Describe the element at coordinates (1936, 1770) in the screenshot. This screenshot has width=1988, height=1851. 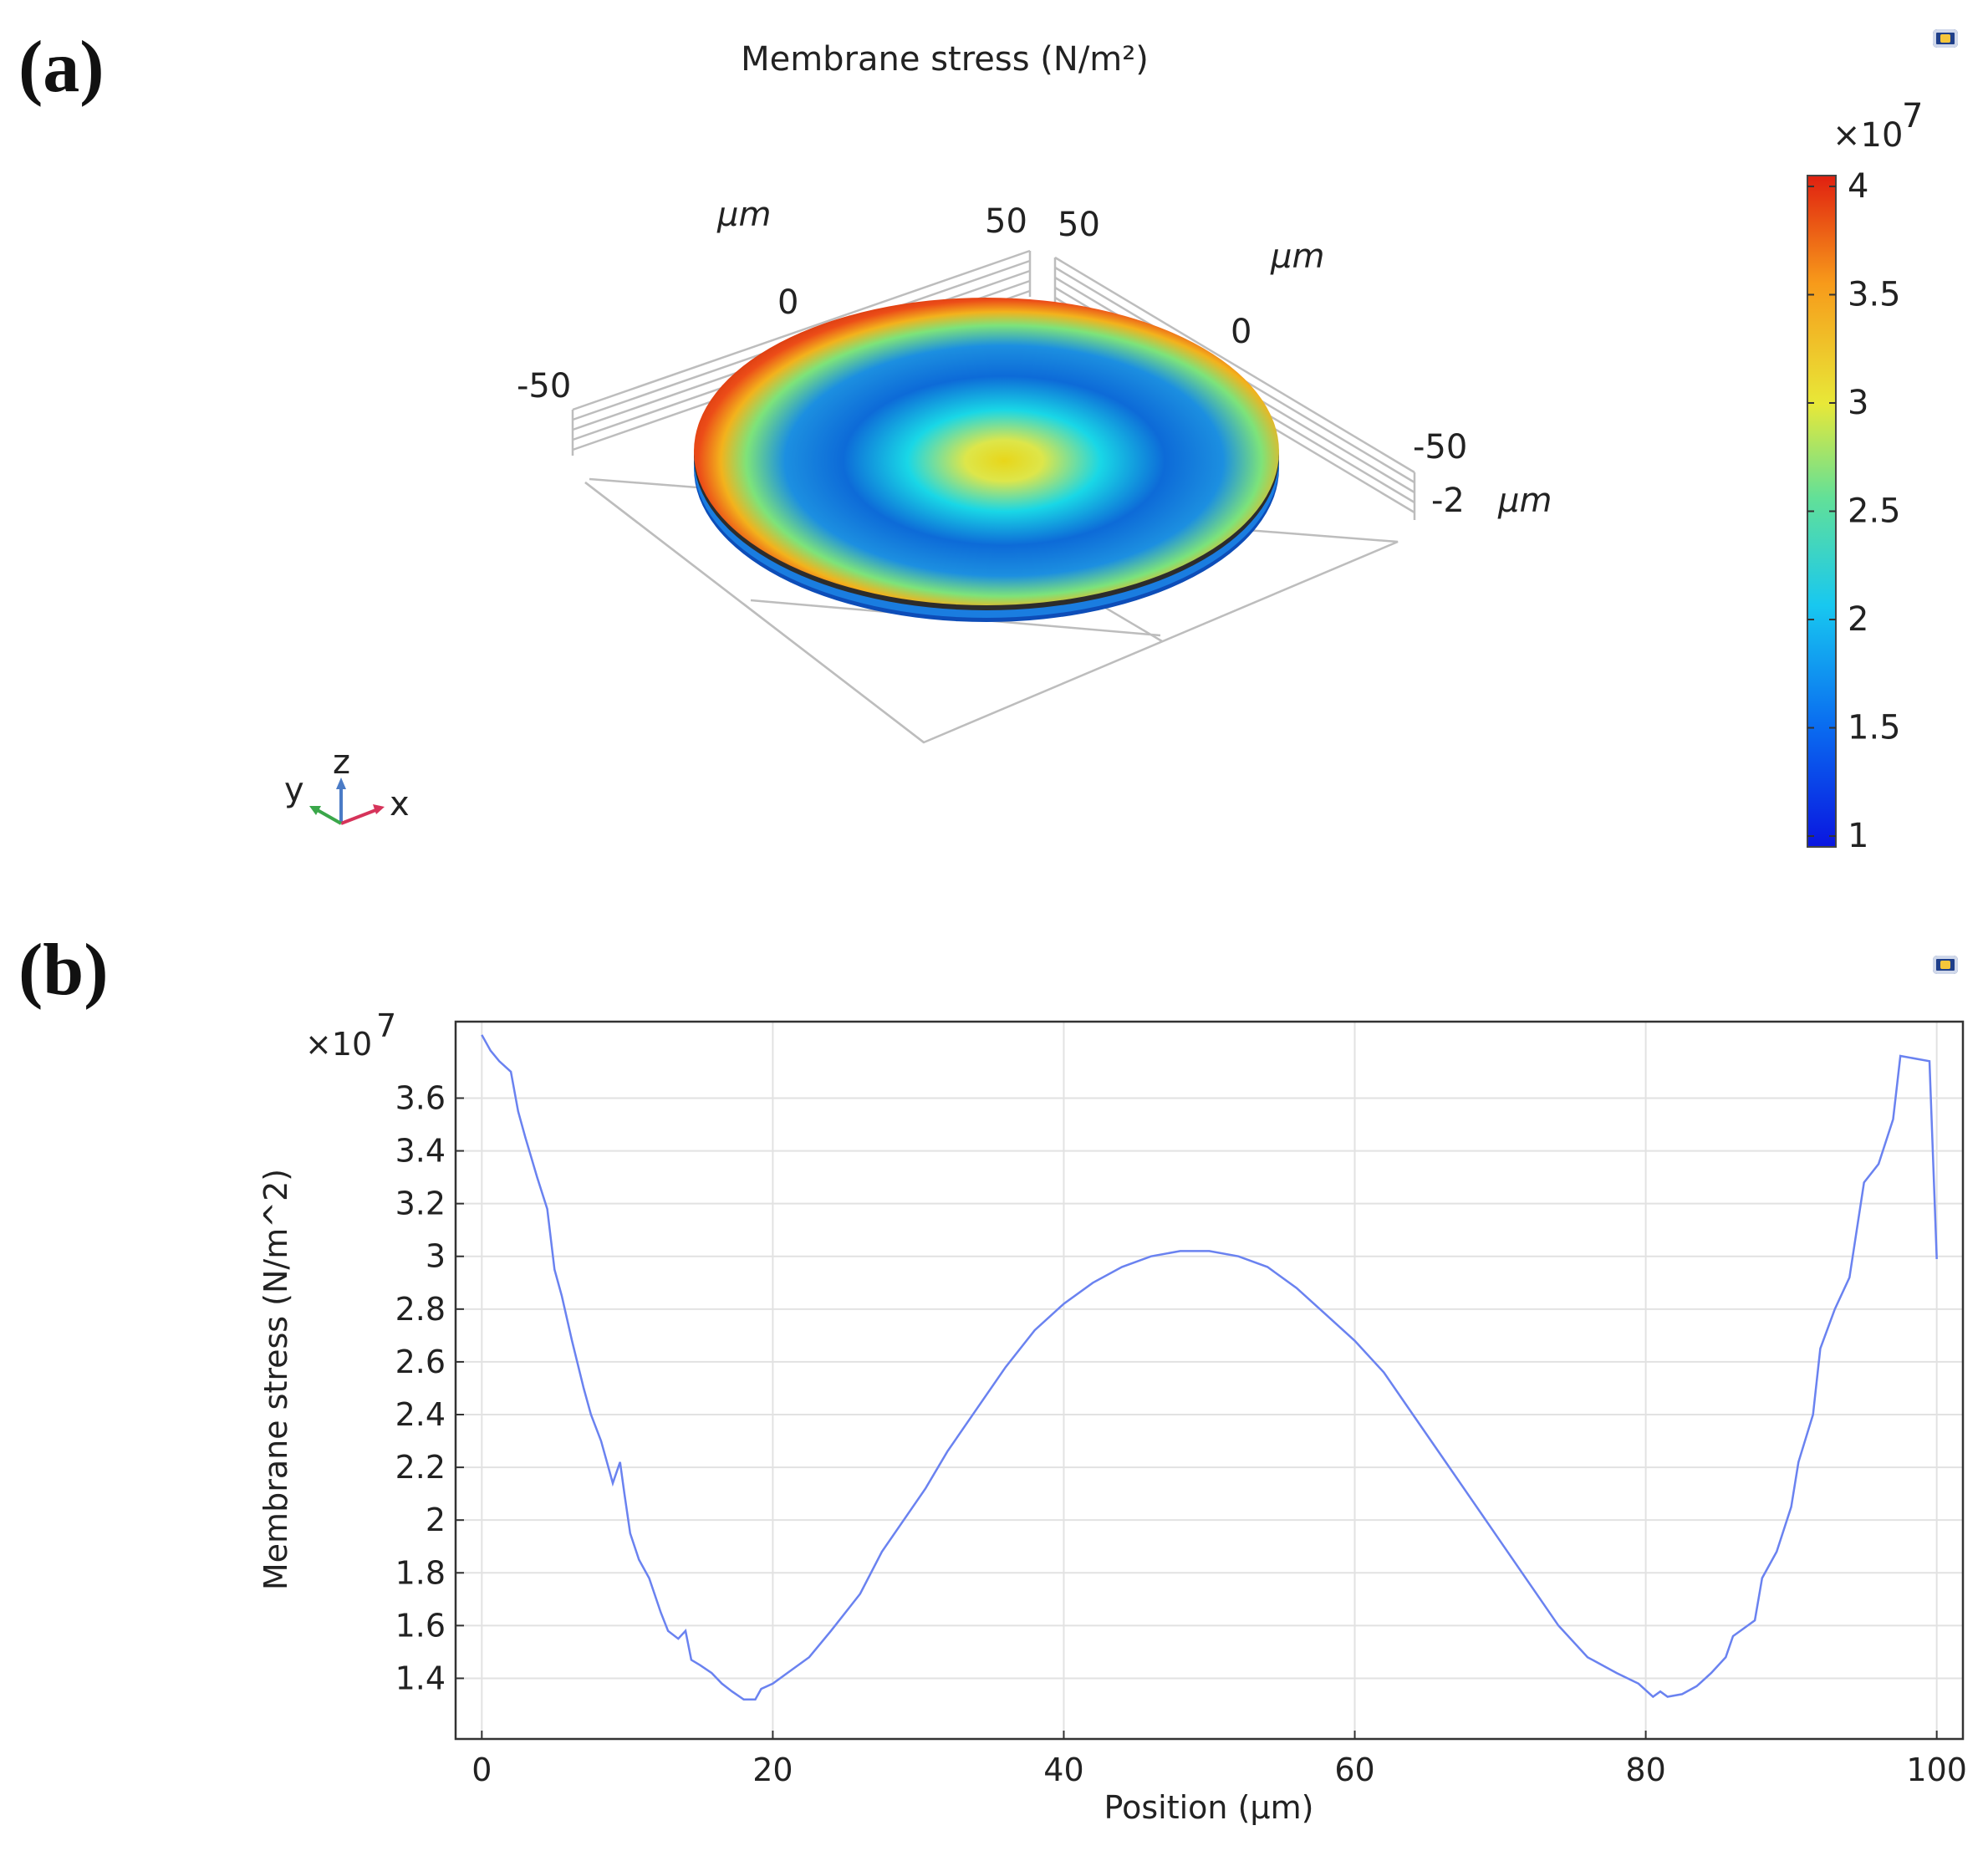
I see `x-tick-label: 100` at that location.